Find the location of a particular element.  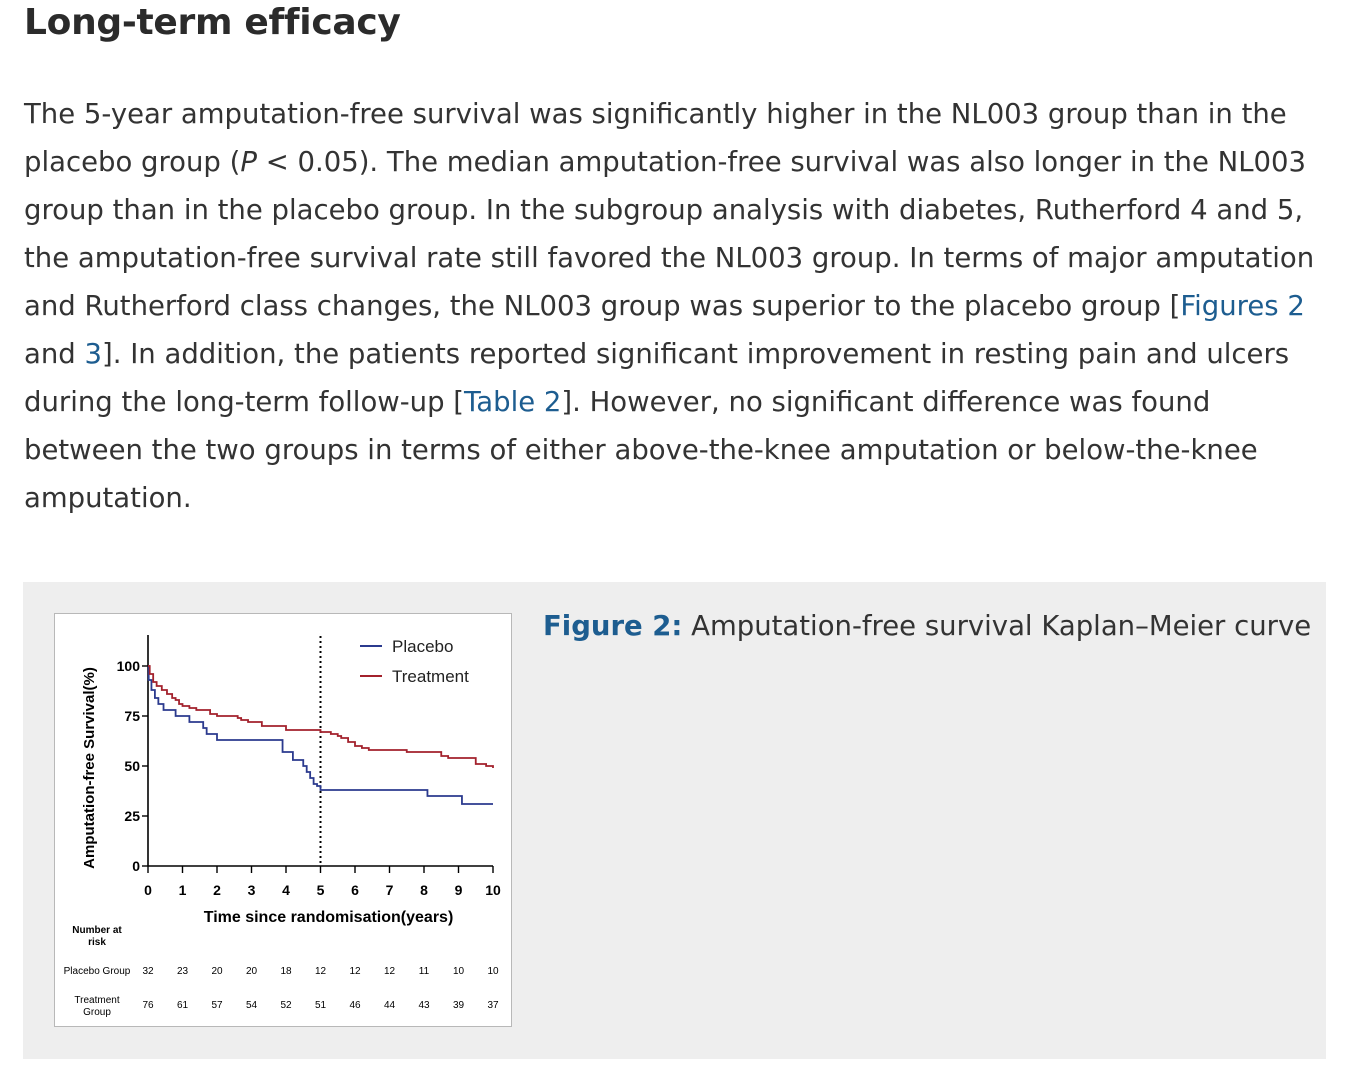

risk-table-title: Number at is located at coordinates (97, 930).